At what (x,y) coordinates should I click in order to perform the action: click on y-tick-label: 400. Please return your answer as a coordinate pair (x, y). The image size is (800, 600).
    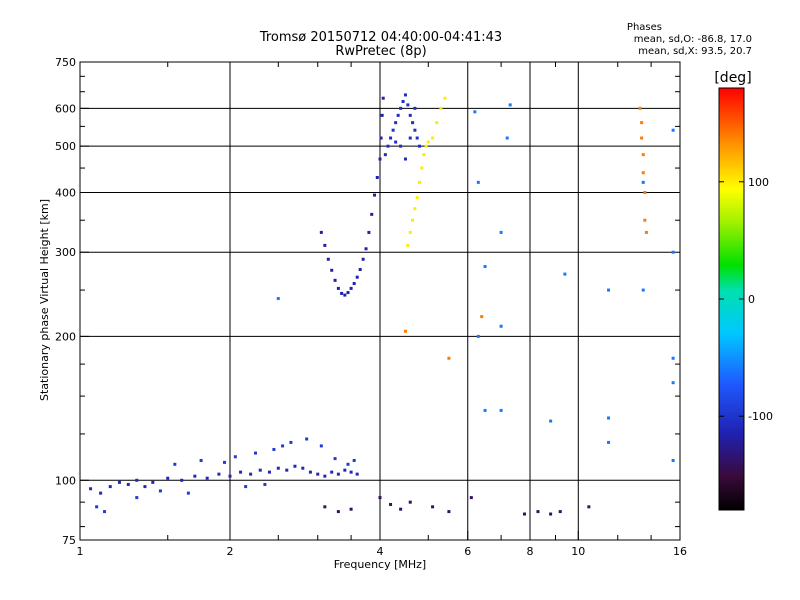
    Looking at the image, I should click on (65, 192).